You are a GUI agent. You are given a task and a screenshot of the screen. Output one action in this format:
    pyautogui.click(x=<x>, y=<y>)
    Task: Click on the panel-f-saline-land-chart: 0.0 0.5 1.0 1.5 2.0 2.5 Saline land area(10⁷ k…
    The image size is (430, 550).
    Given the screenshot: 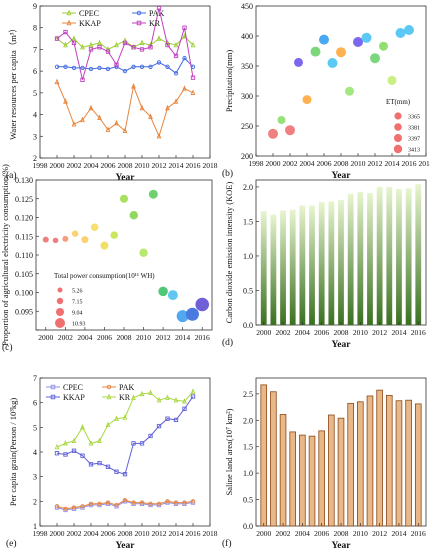 What is the action you would take?
    pyautogui.click(x=324, y=463)
    